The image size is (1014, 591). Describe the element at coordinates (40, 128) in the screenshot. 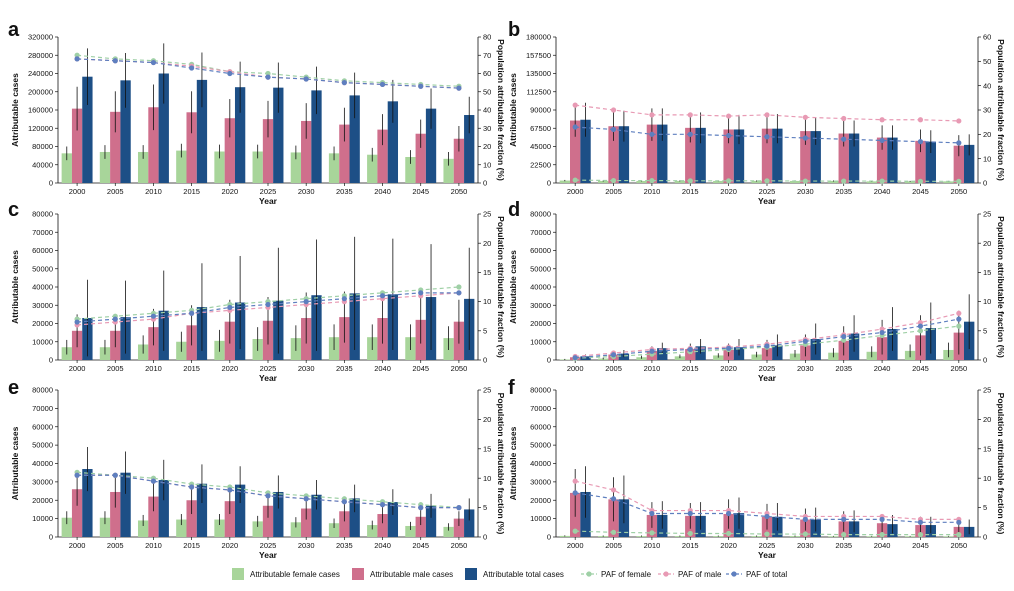

I see `left-tick-label: 120000` at that location.